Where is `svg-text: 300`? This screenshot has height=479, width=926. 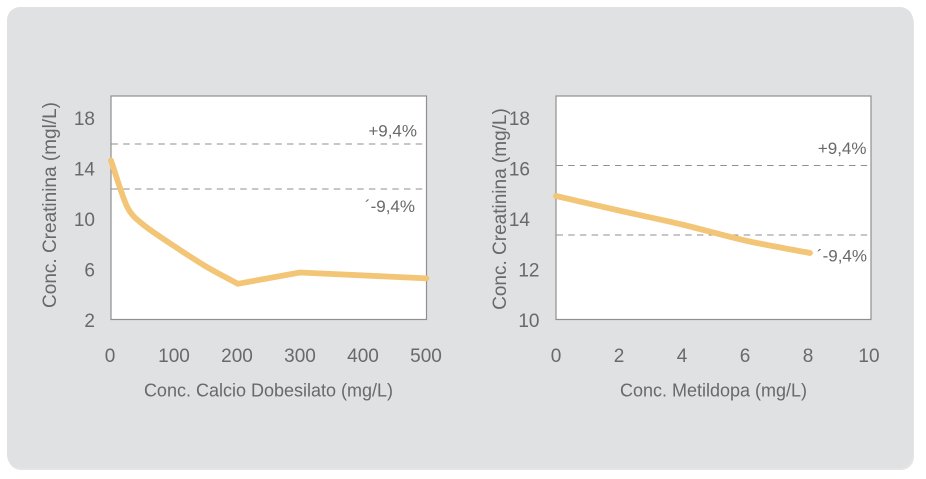
svg-text: 300 is located at coordinates (300, 356).